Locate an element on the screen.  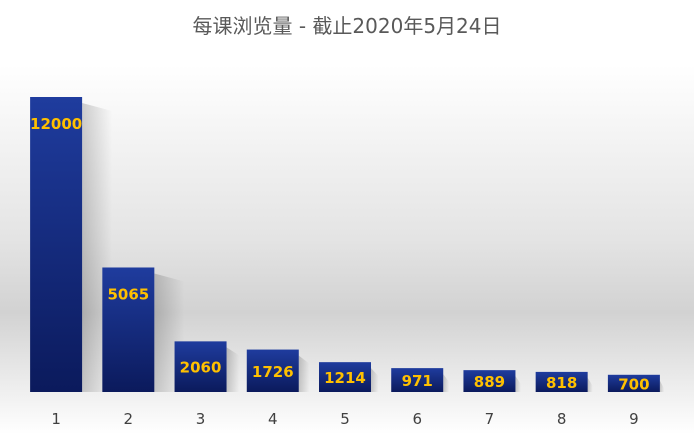
x-tick-9: 9 is located at coordinates (634, 419).